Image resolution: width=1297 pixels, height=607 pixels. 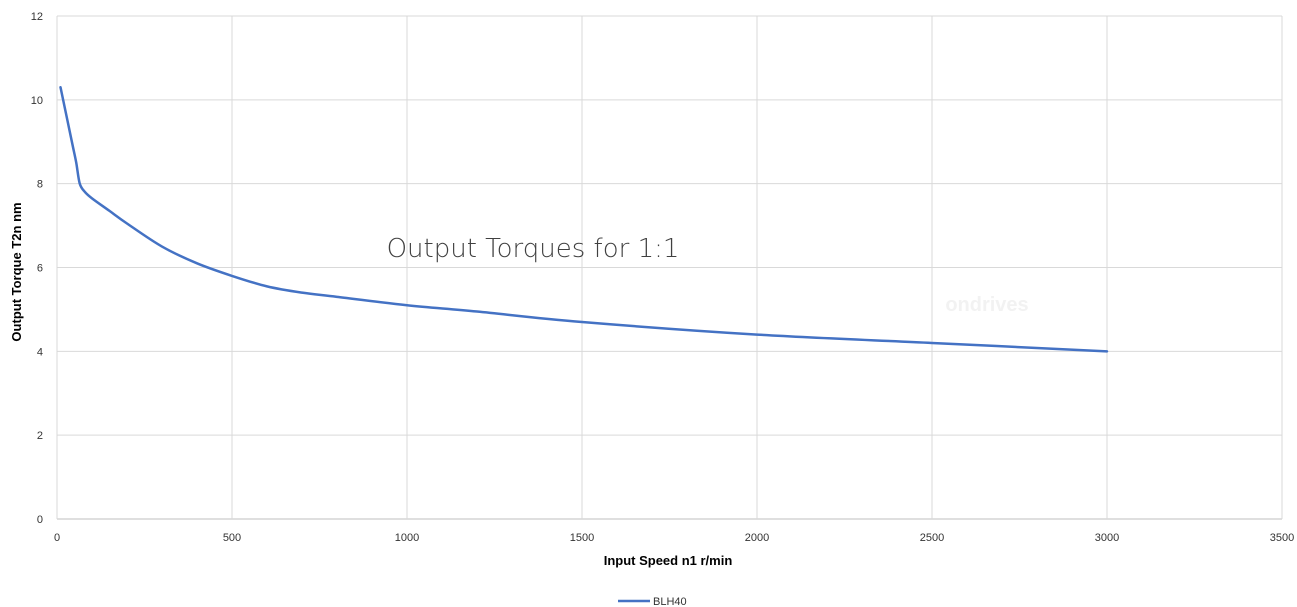 What do you see at coordinates (674, 538) in the screenshot?
I see `x-axis-ticks: 0 500 1000 1500 2000 2500 3000 3500` at bounding box center [674, 538].